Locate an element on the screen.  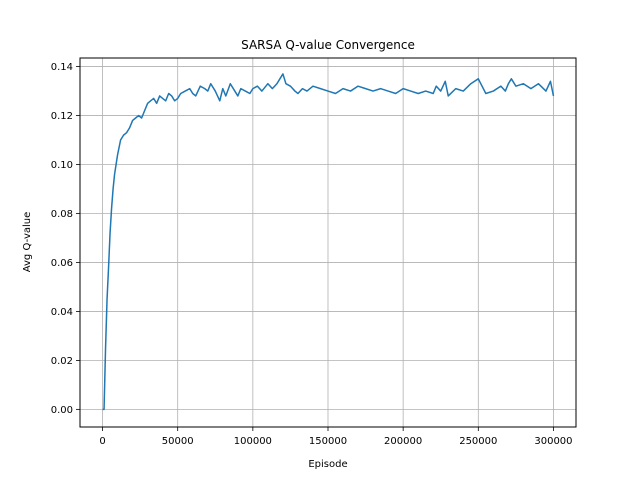
y-axis-ticks: 0.00 0.02 0.04 0.06 0.08 0.10 0.12 0.14 is located at coordinates (65, 239).